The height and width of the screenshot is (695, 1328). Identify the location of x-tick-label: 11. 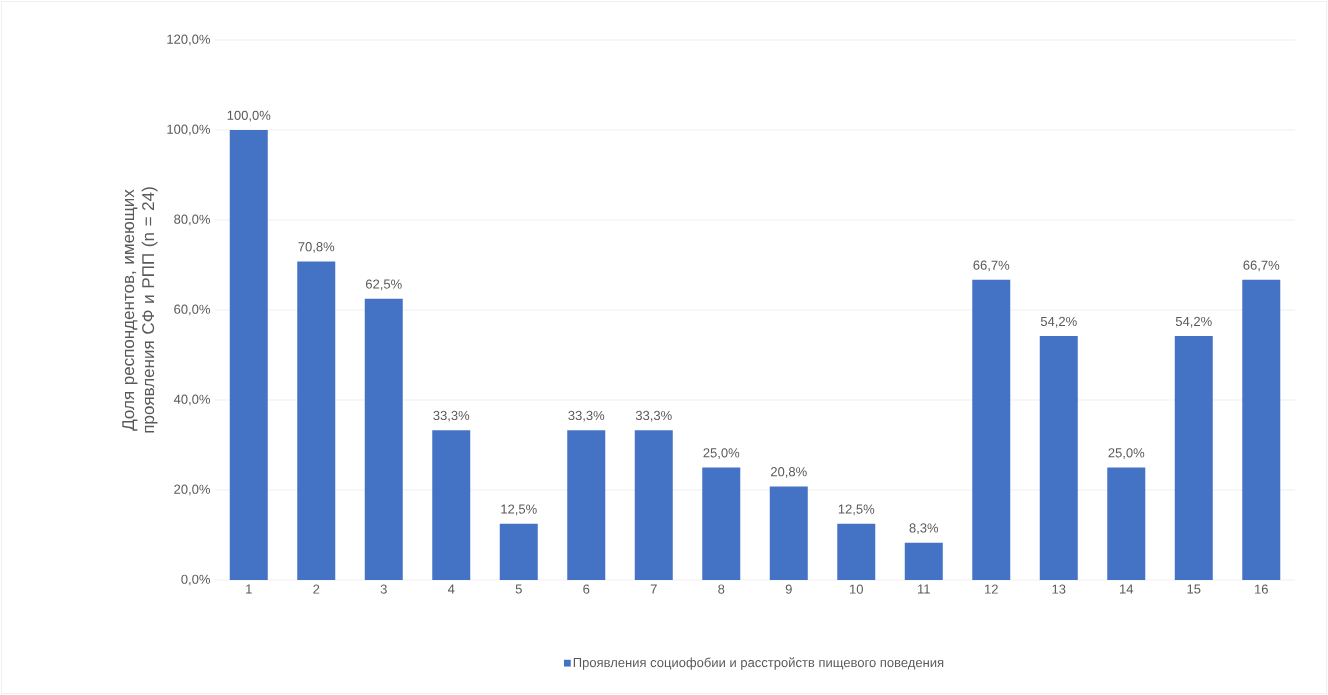
(924, 589).